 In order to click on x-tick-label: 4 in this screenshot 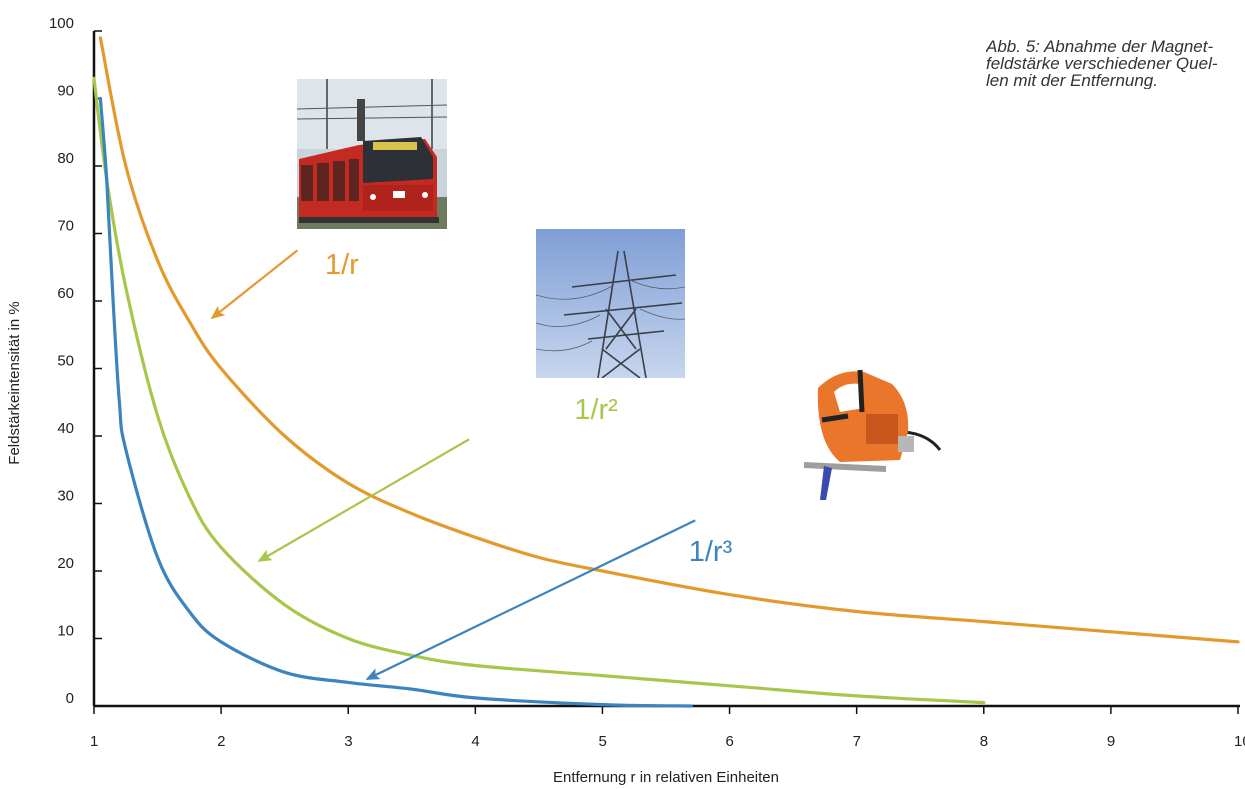, I will do `click(475, 741)`.